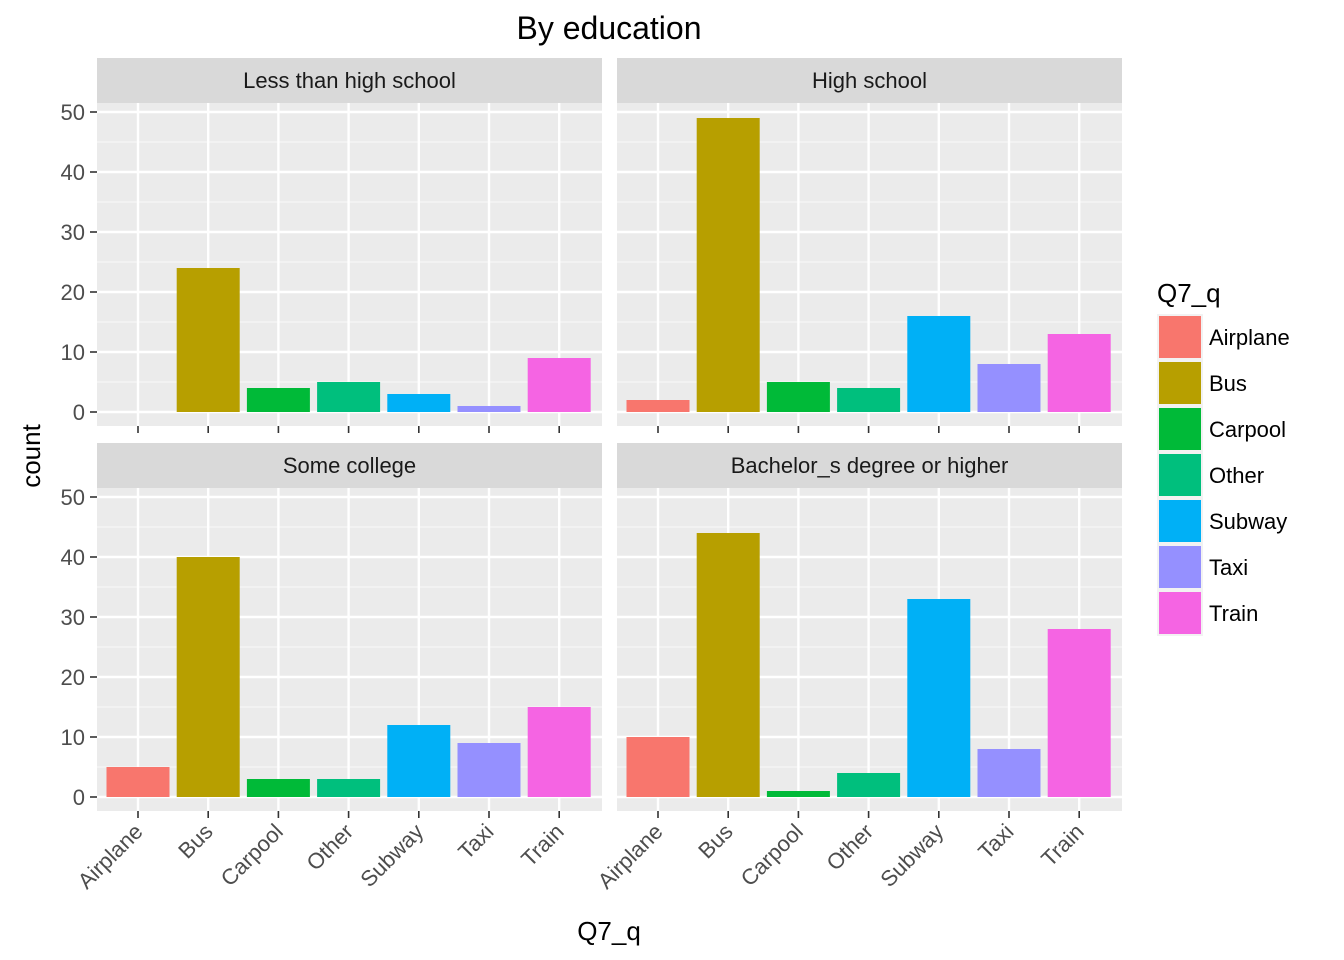 The image size is (1344, 960). What do you see at coordinates (349, 788) in the screenshot?
I see `bar-other: Other: 3` at bounding box center [349, 788].